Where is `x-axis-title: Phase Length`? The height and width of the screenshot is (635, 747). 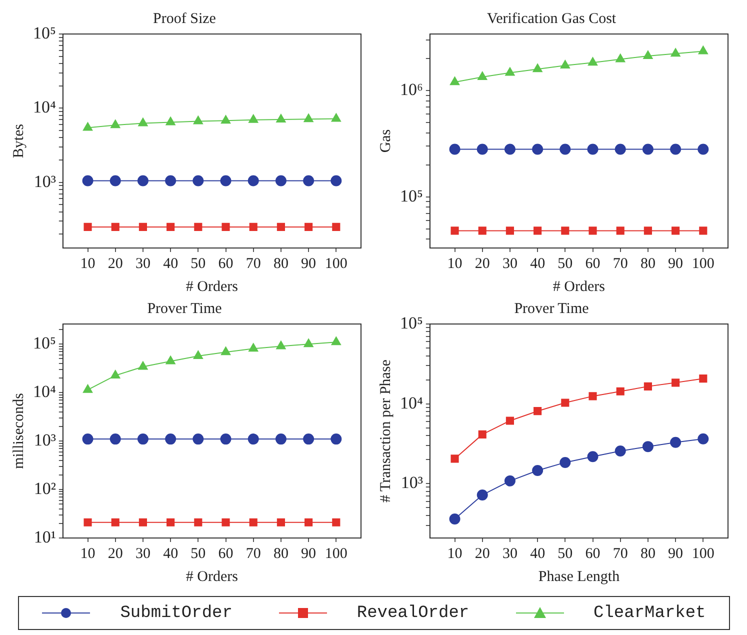 x-axis-title: Phase Length is located at coordinates (579, 576).